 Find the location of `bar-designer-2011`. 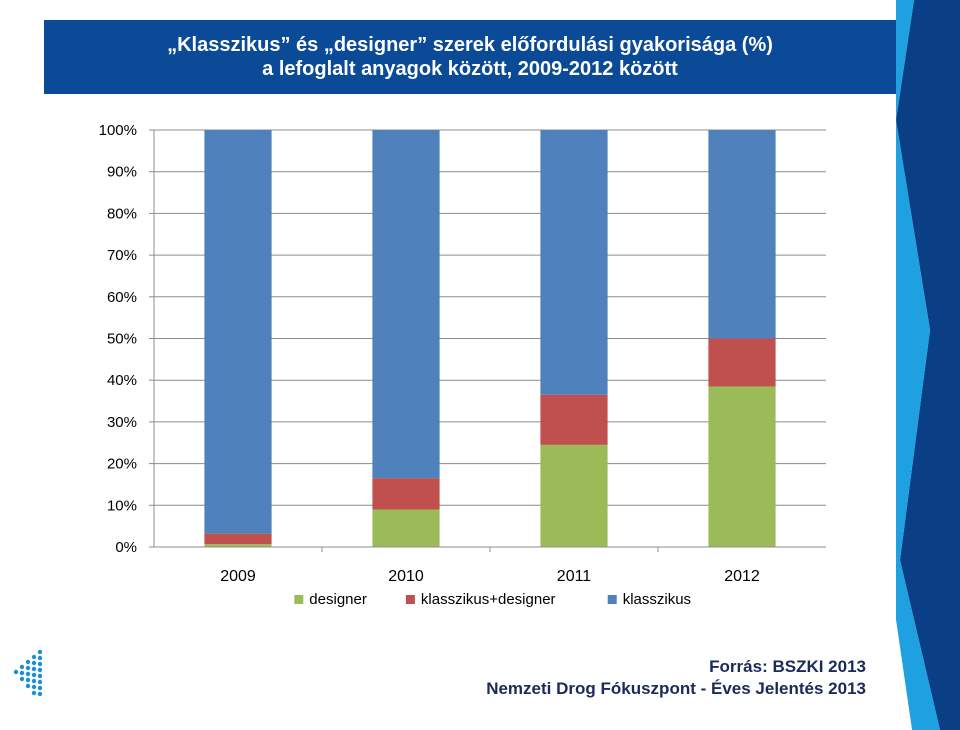

bar-designer-2011 is located at coordinates (574, 495).